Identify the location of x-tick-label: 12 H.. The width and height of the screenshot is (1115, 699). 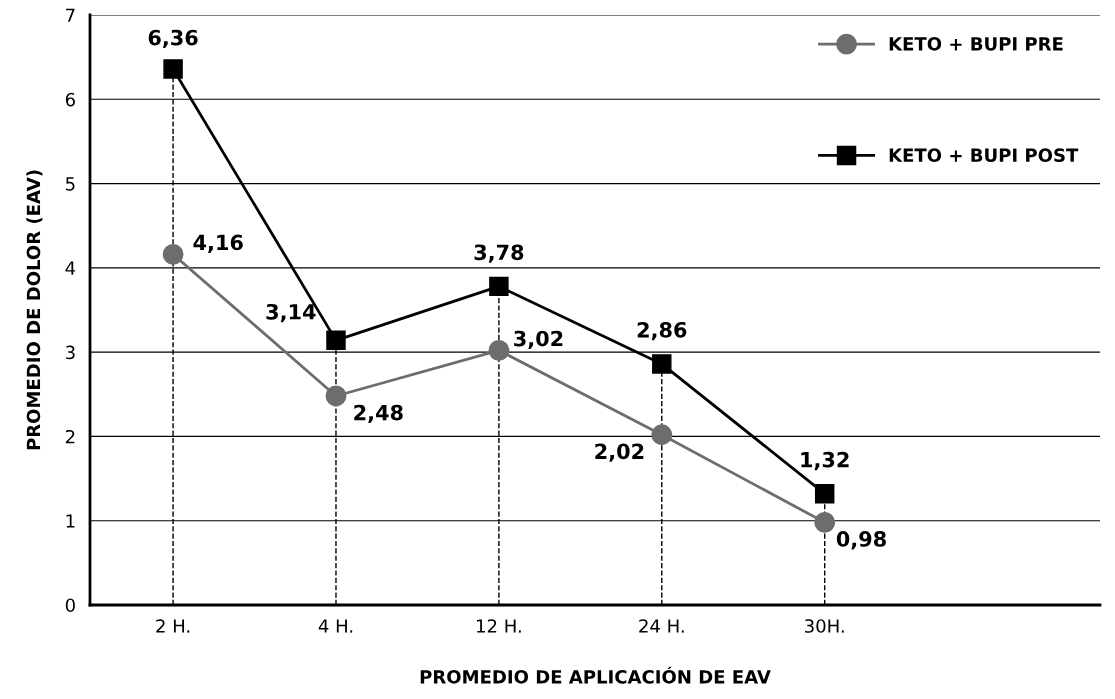
(499, 626).